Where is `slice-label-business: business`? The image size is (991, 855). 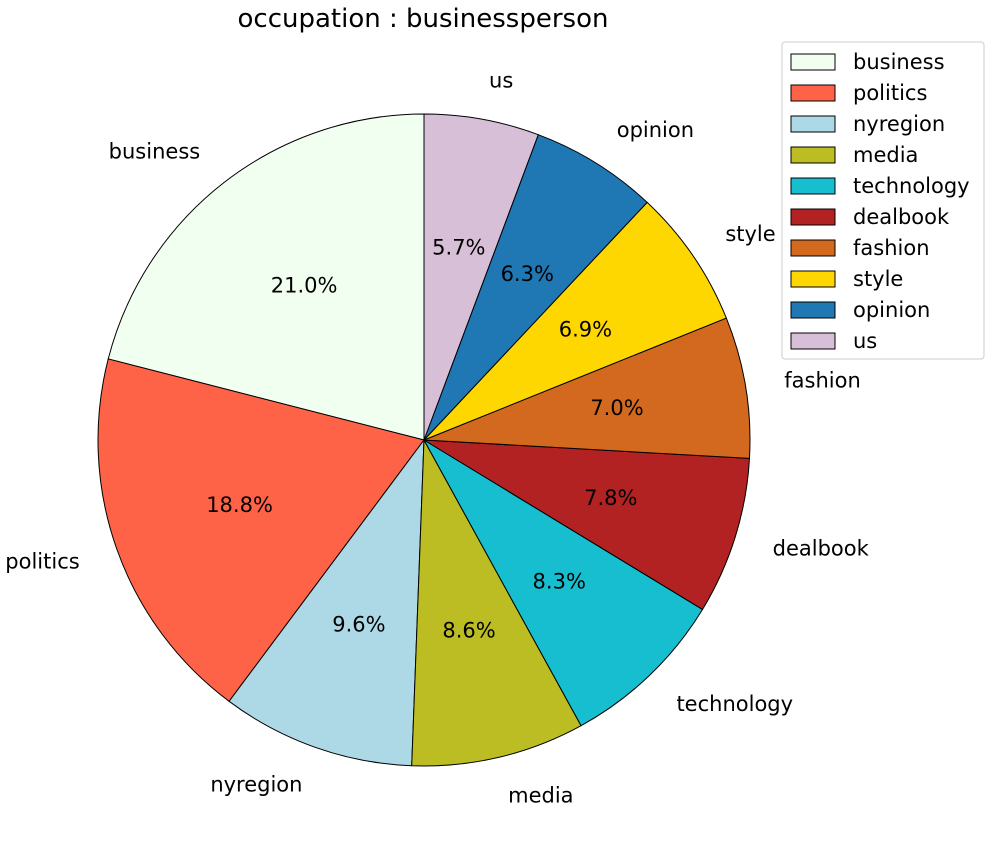 slice-label-business: business is located at coordinates (155, 151).